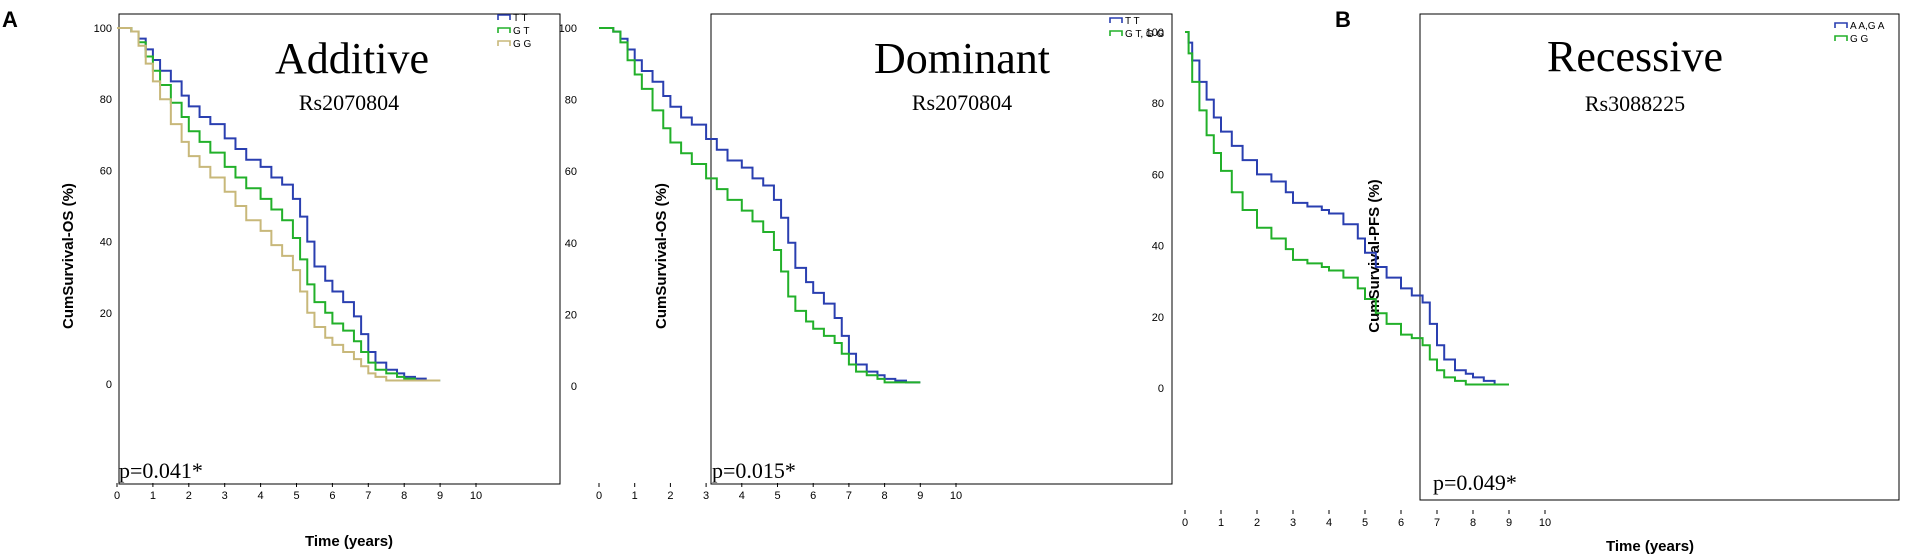 The height and width of the screenshot is (559, 1920). What do you see at coordinates (521, 31) in the screenshot?
I see `legend-label: G T` at bounding box center [521, 31].